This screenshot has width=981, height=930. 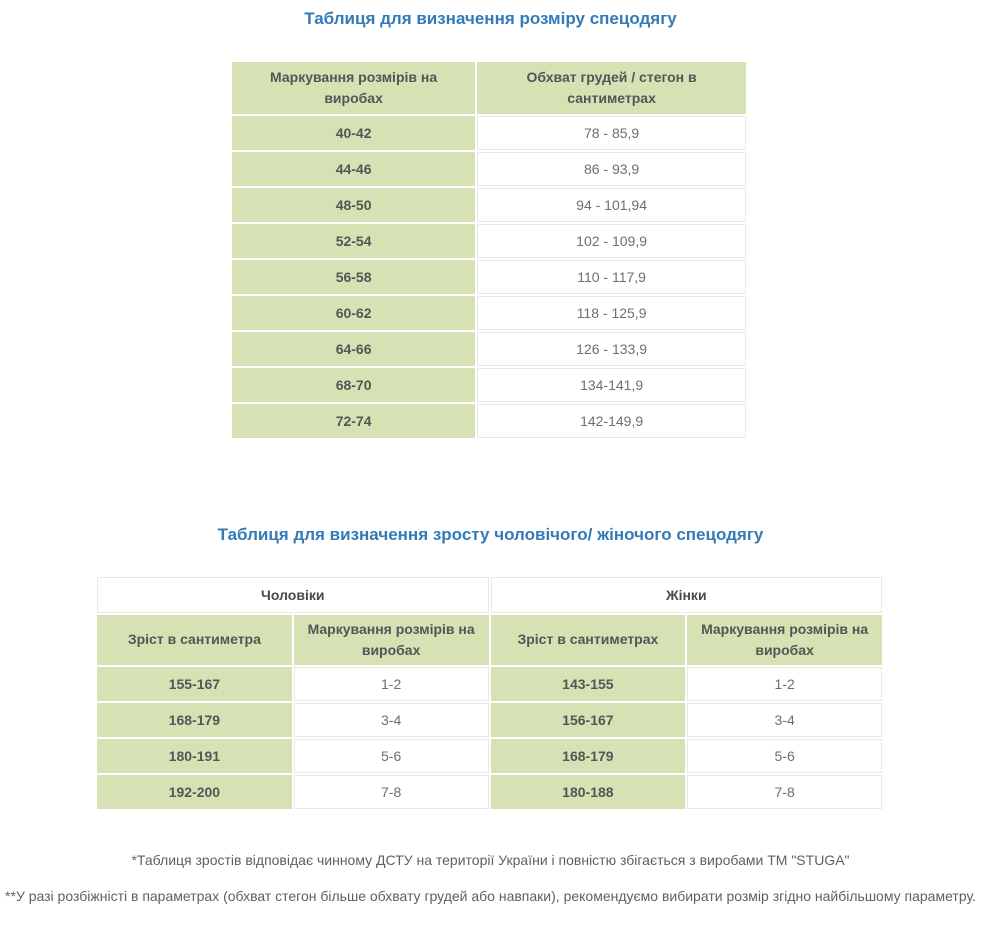 What do you see at coordinates (391, 683) in the screenshot?
I see `men-mark-cell: 1-2` at bounding box center [391, 683].